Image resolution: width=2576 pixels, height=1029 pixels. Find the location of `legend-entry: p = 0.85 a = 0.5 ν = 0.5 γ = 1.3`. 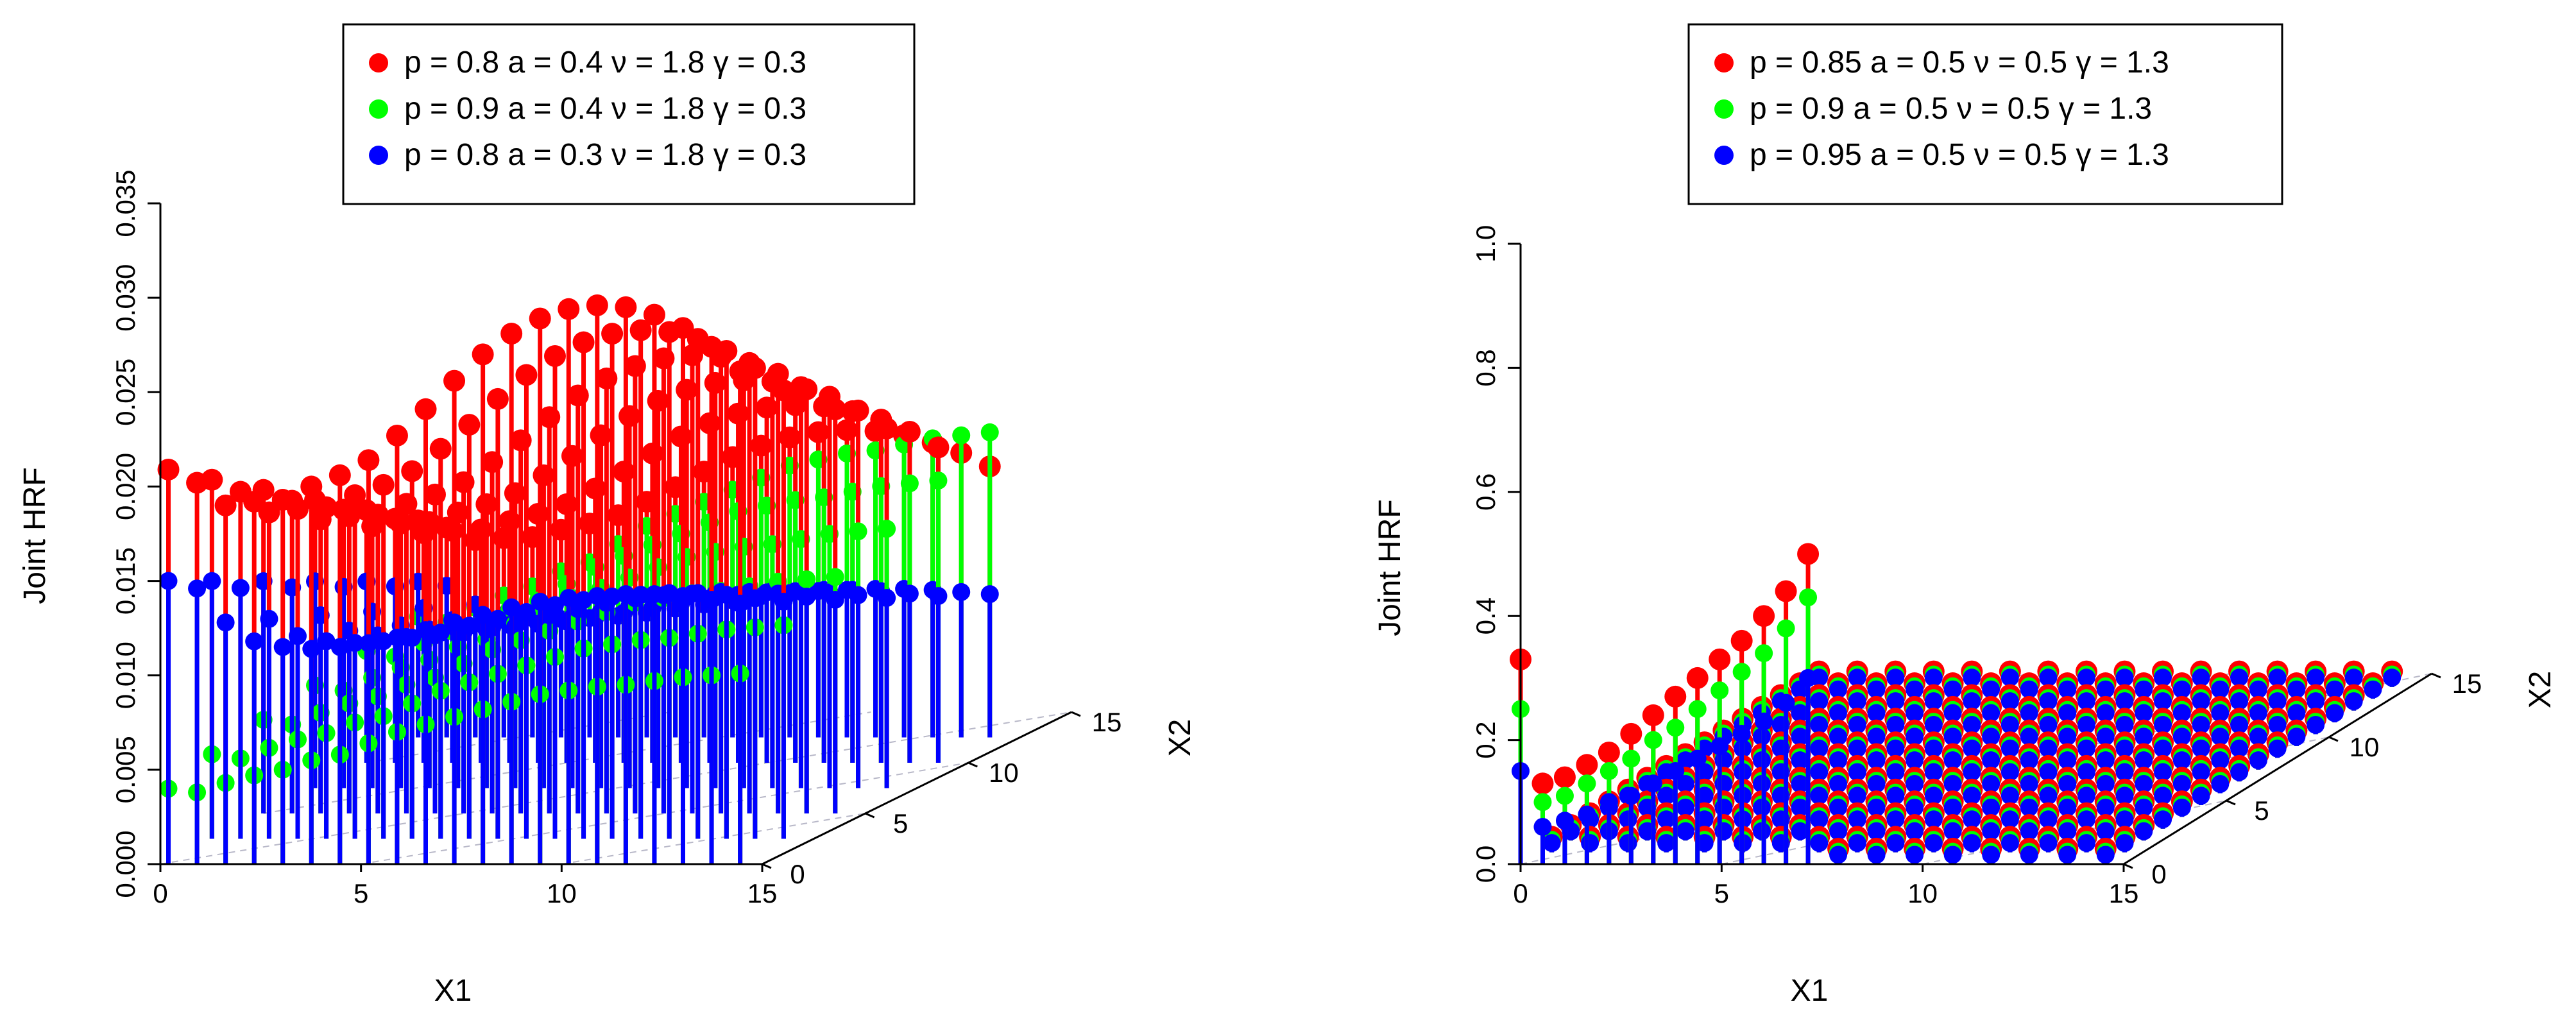

legend-entry: p = 0.85 a = 0.5 ν = 0.5 γ = 1.3 is located at coordinates (1959, 63).